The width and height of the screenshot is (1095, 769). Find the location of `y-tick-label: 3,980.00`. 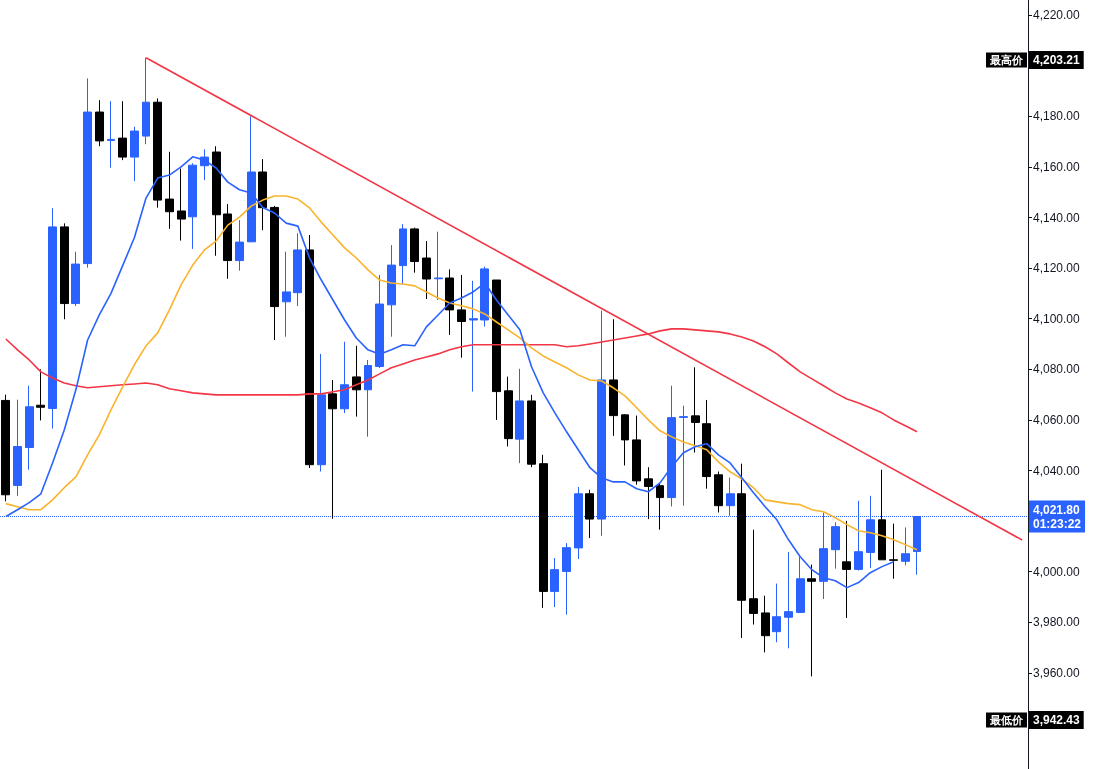

y-tick-label: 3,980.00 is located at coordinates (1057, 622).